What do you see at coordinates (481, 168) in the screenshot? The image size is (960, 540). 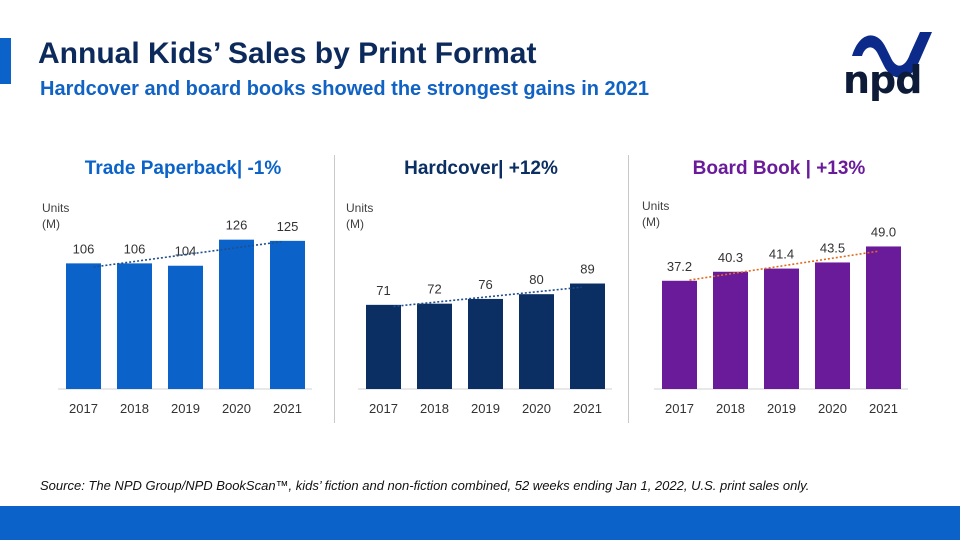 I see `chart-title-hardcover: Hardcover| +12%` at bounding box center [481, 168].